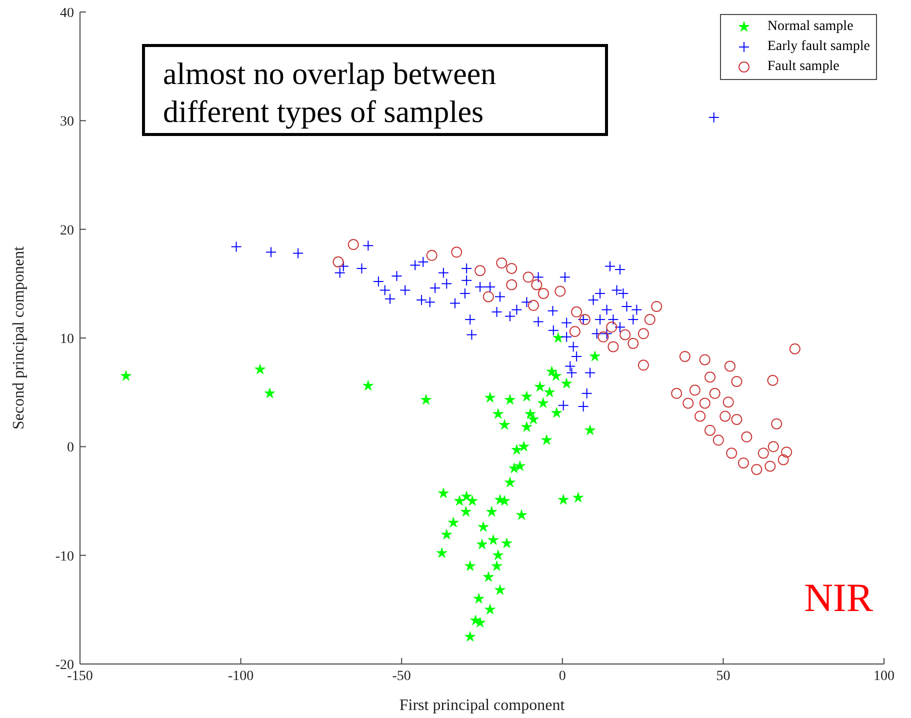 This screenshot has width=911, height=718. Describe the element at coordinates (67, 230) in the screenshot. I see `y-tick-label: 20` at that location.